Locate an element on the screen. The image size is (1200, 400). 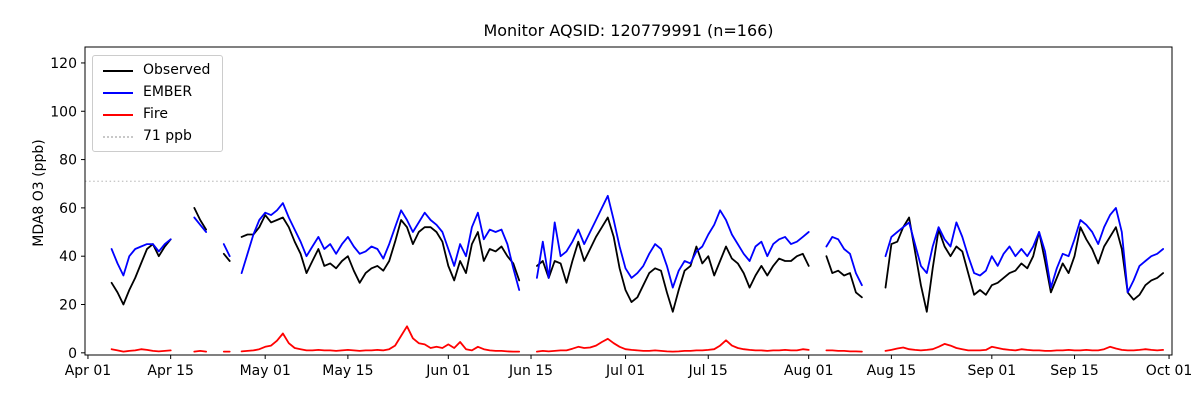
threshold-line-swatch is located at coordinates (118, 136).